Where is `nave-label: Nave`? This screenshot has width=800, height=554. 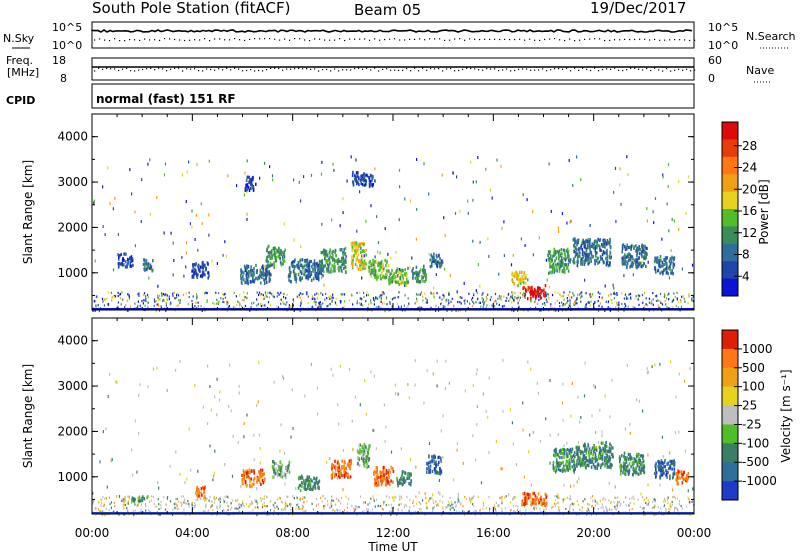 nave-label: Nave is located at coordinates (760, 70).